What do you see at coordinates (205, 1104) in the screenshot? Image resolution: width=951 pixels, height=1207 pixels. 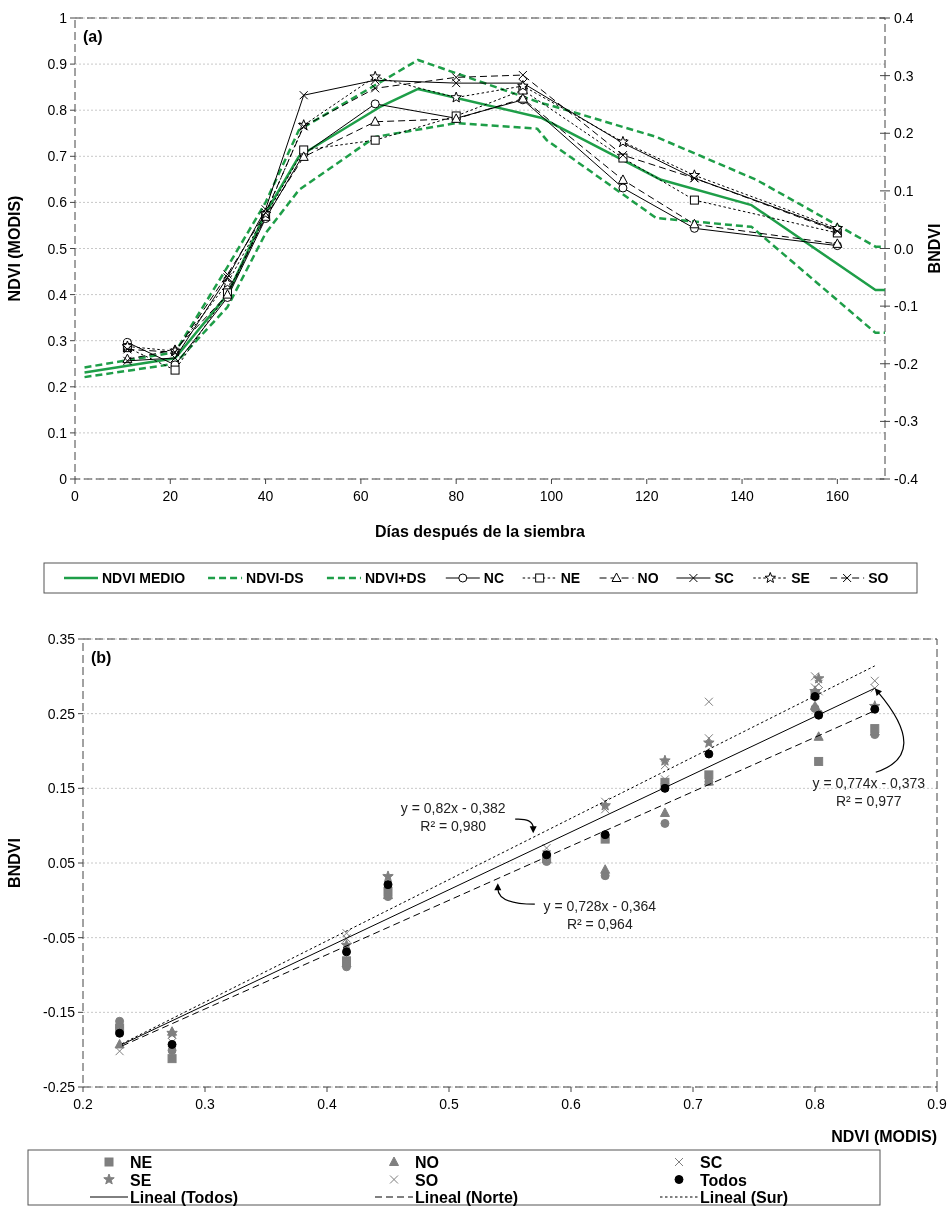 I see `x-tick-label: 0.3` at bounding box center [205, 1104].